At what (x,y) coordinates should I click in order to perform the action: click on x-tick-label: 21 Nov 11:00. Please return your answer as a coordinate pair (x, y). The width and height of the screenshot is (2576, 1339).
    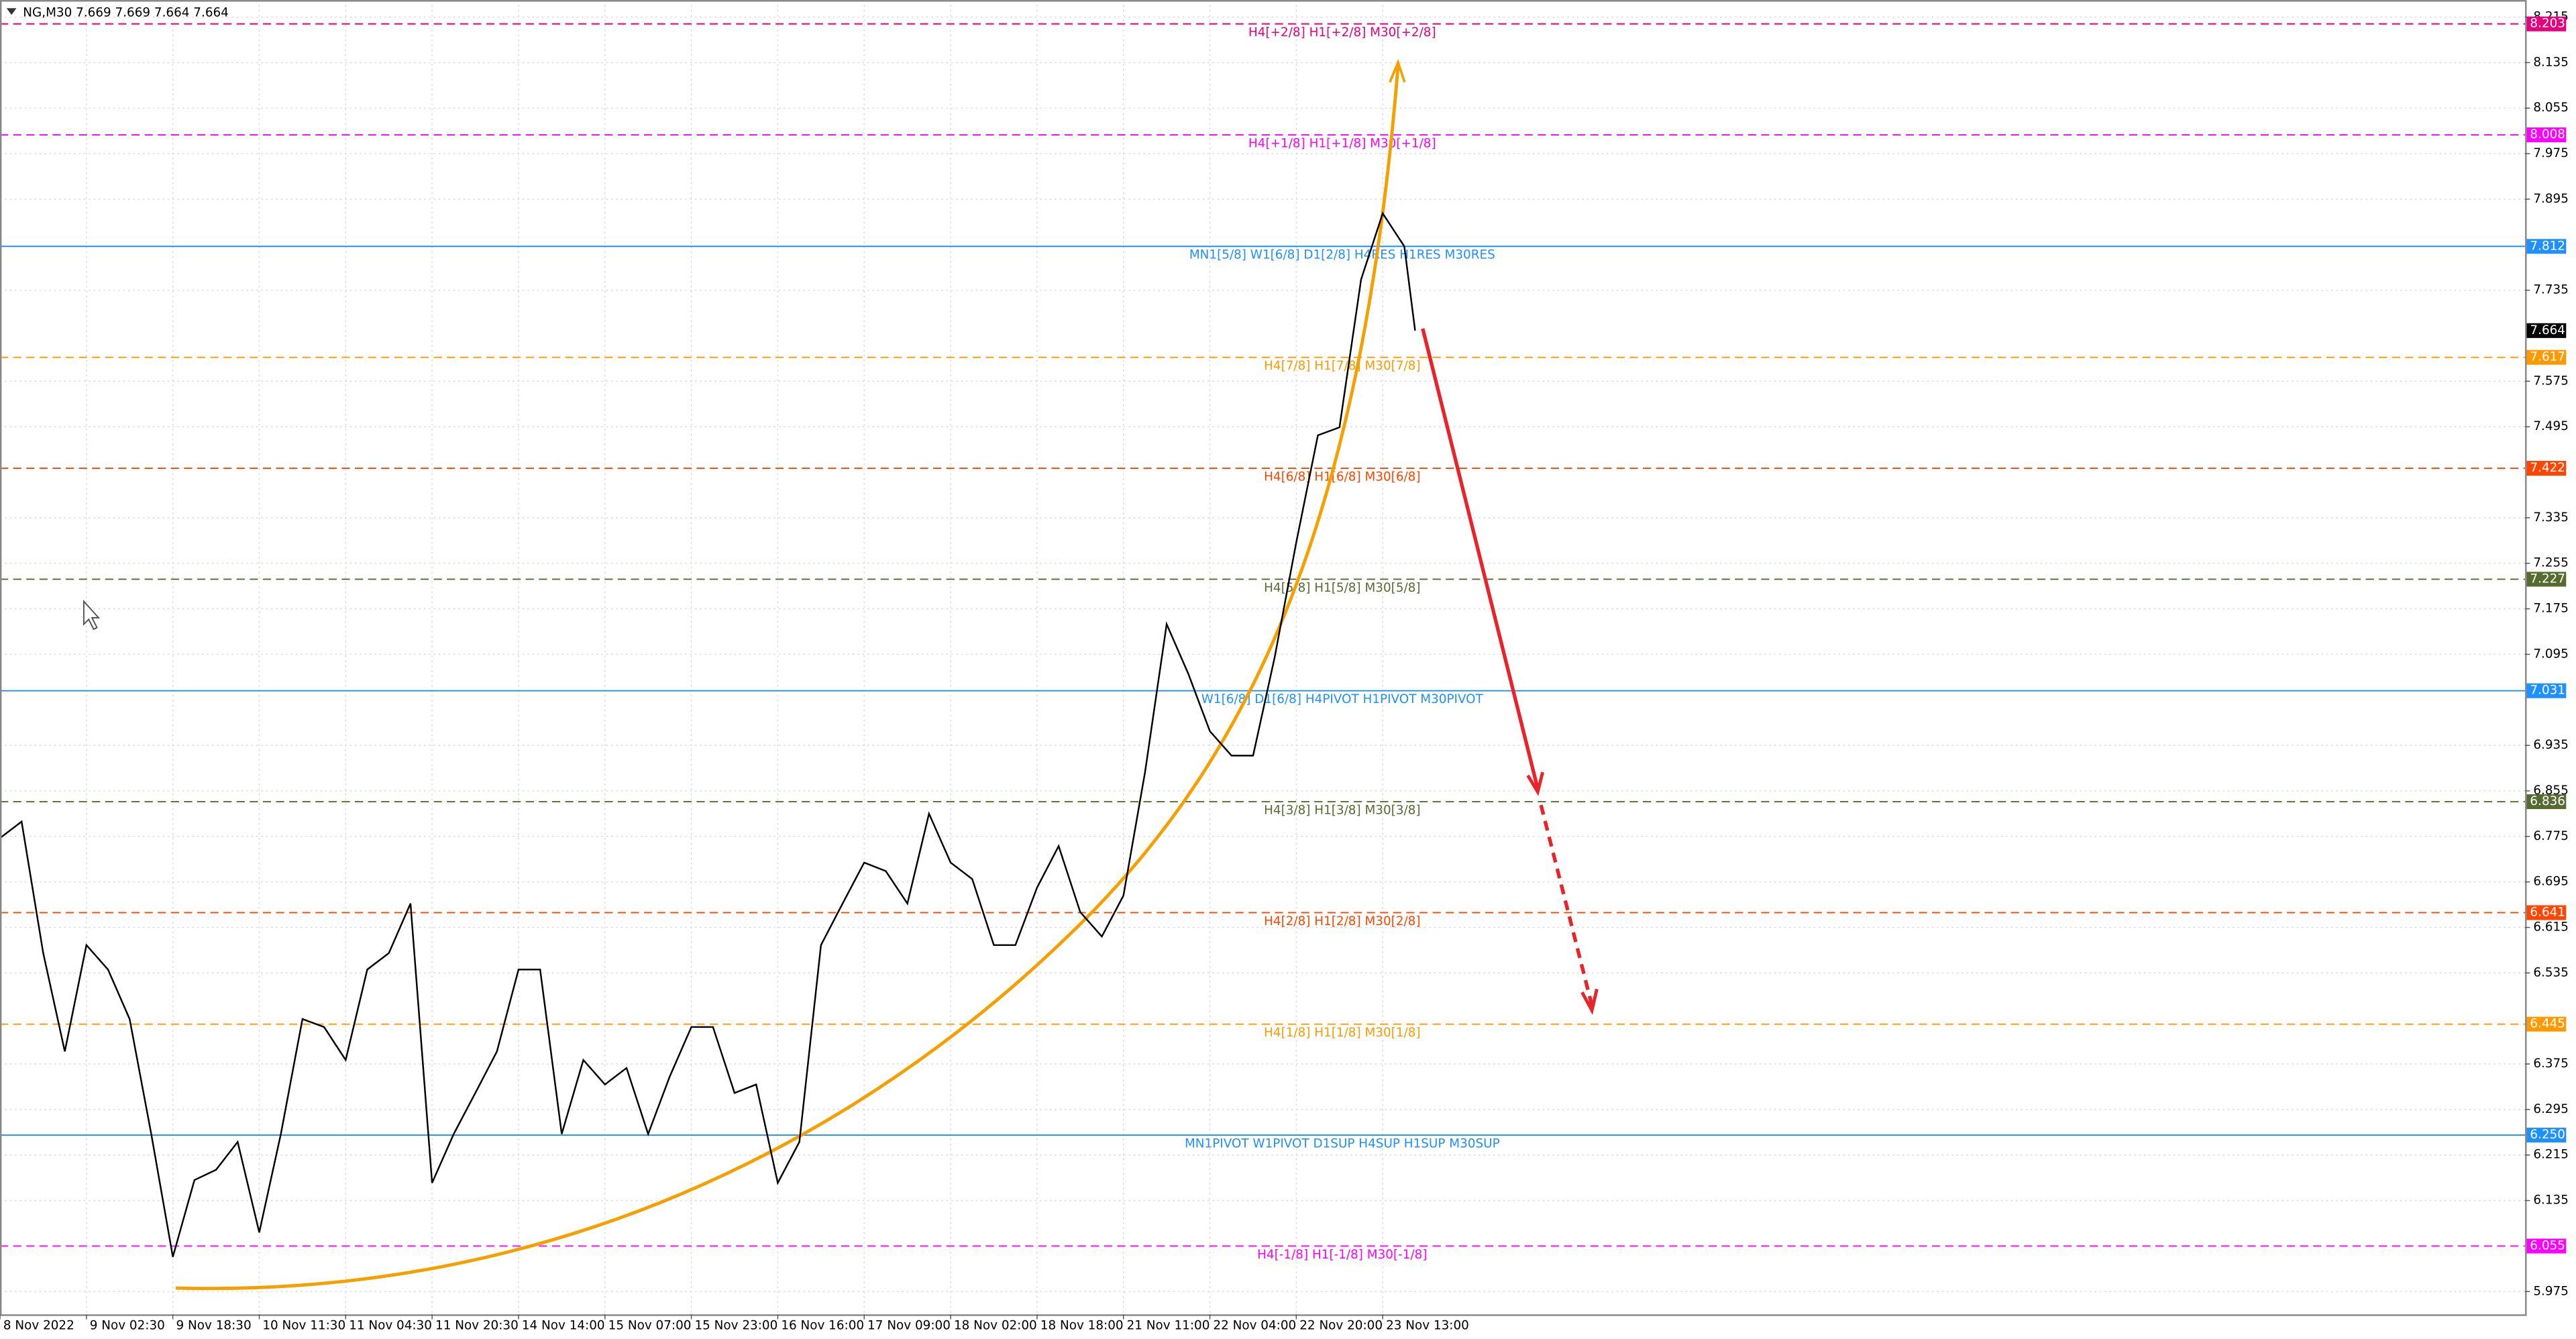
    Looking at the image, I should click on (1168, 1325).